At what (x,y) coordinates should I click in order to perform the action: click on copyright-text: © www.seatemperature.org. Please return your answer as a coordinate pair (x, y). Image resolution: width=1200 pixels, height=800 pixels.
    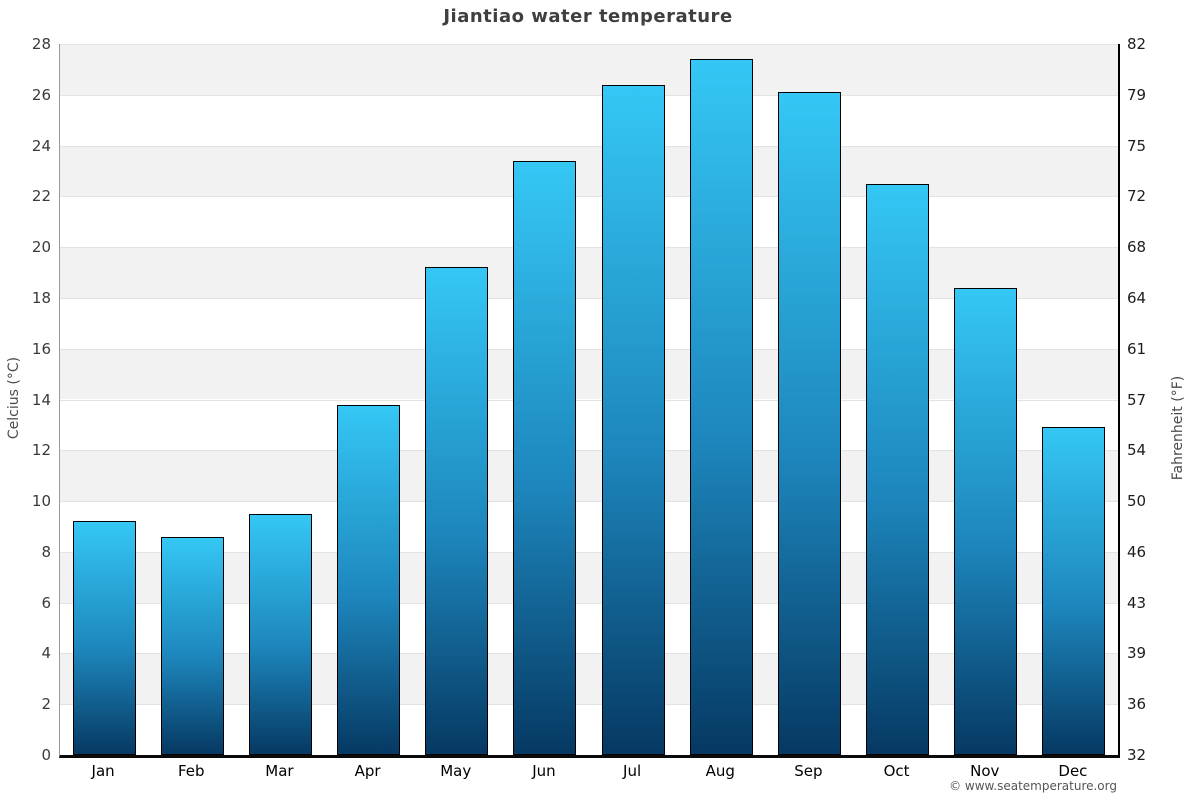
    Looking at the image, I should click on (1033, 786).